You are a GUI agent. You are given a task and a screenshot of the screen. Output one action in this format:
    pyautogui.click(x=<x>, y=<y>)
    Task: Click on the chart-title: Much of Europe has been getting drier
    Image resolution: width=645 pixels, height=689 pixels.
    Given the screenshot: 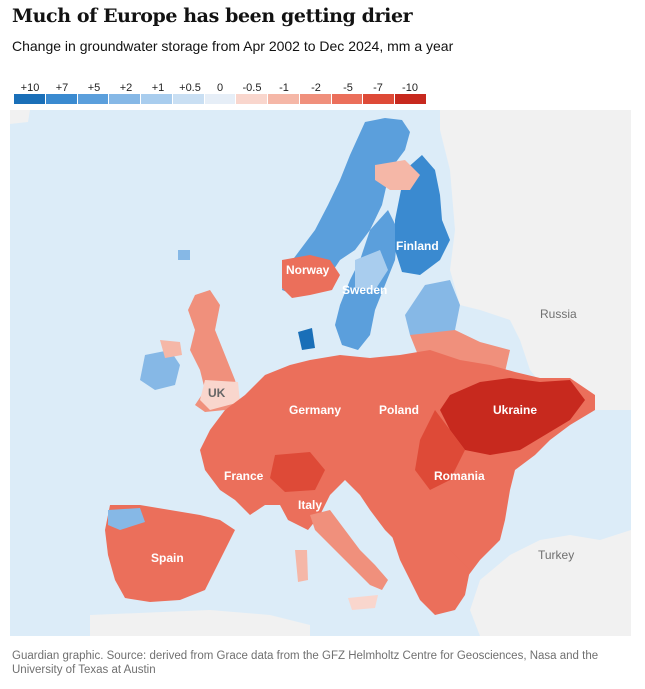 What is the action you would take?
    pyautogui.click(x=212, y=16)
    